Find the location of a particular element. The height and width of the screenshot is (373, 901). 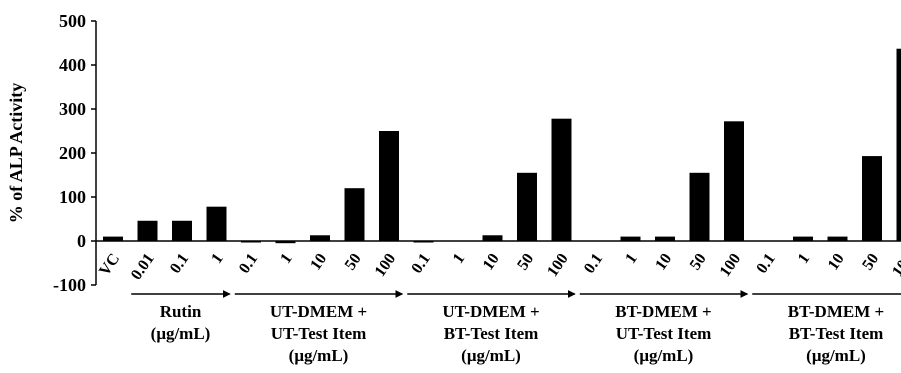

y-tick-label: 500 is located at coordinates (72, 21).